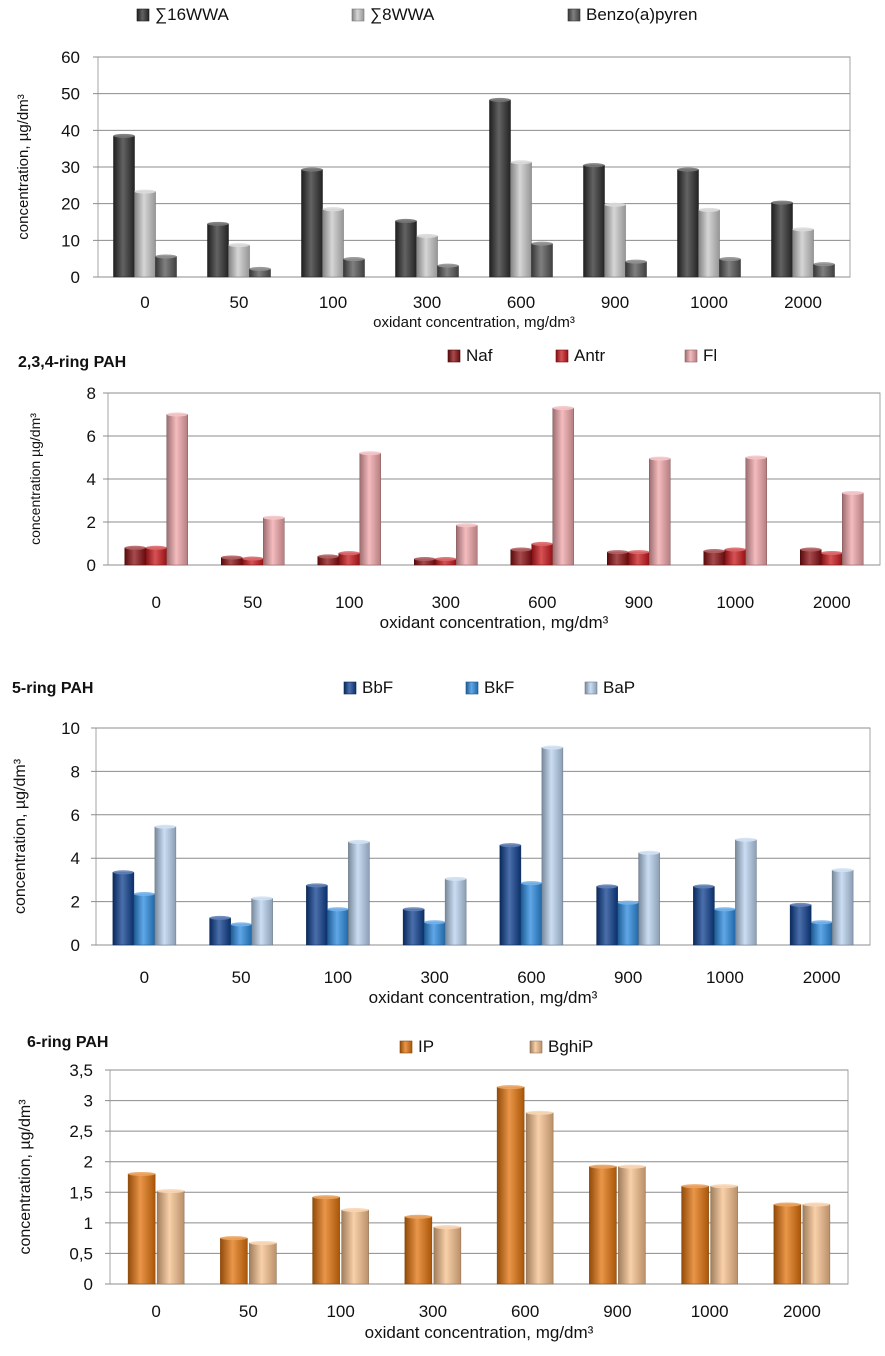 The image size is (885, 1356). Describe the element at coordinates (192, 14) in the screenshot. I see `legend-label-0: ∑16WWA` at that location.